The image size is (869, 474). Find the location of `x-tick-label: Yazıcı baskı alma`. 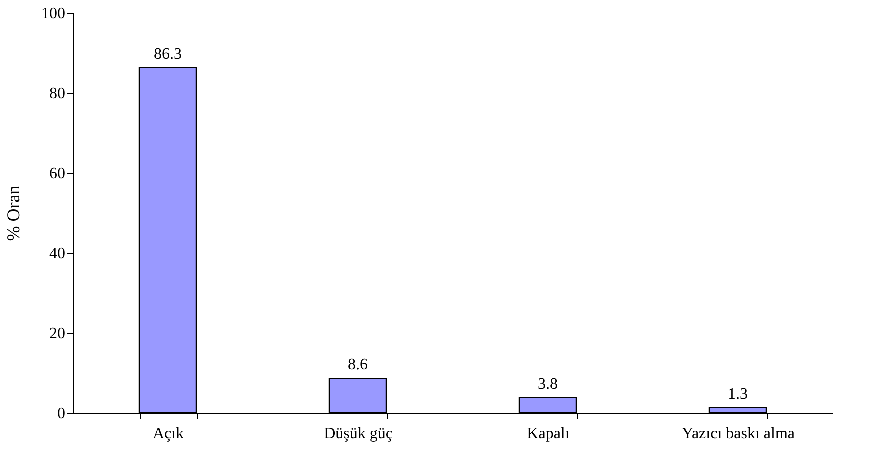

x-tick-label: Yazıcı baskı alma is located at coordinates (739, 434).